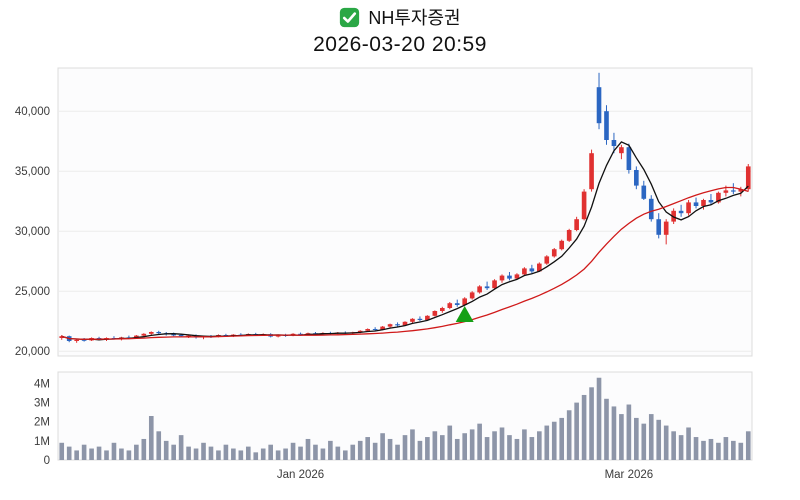  I want to click on chart-header: NH투자증권 2026-03-20 20:59, so click(400, 30).